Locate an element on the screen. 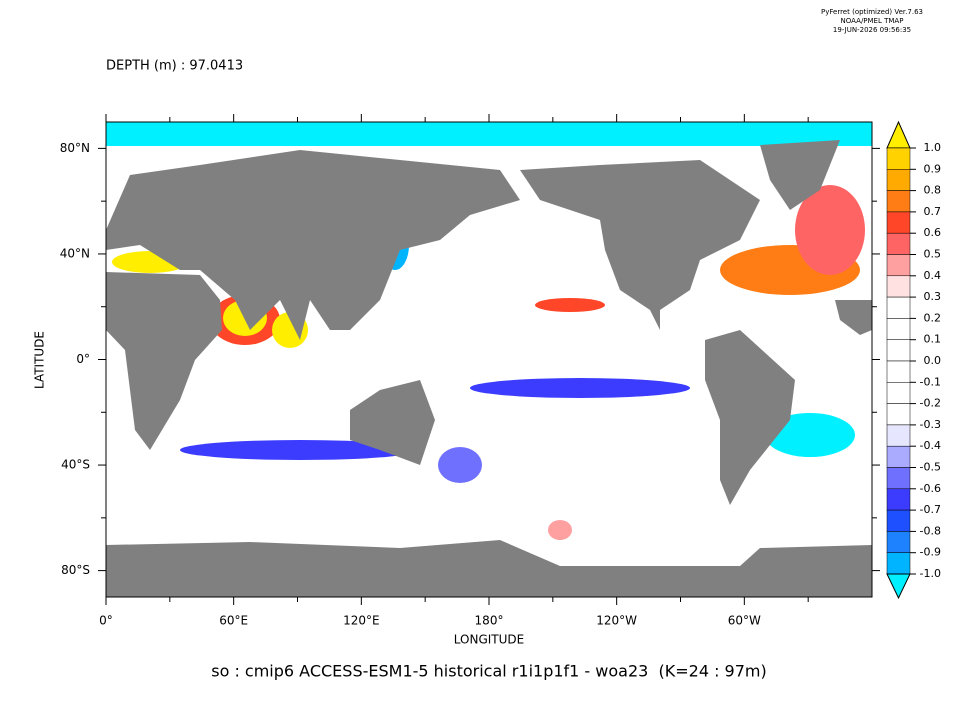  y-tick-label: 0° is located at coordinates (83, 359).